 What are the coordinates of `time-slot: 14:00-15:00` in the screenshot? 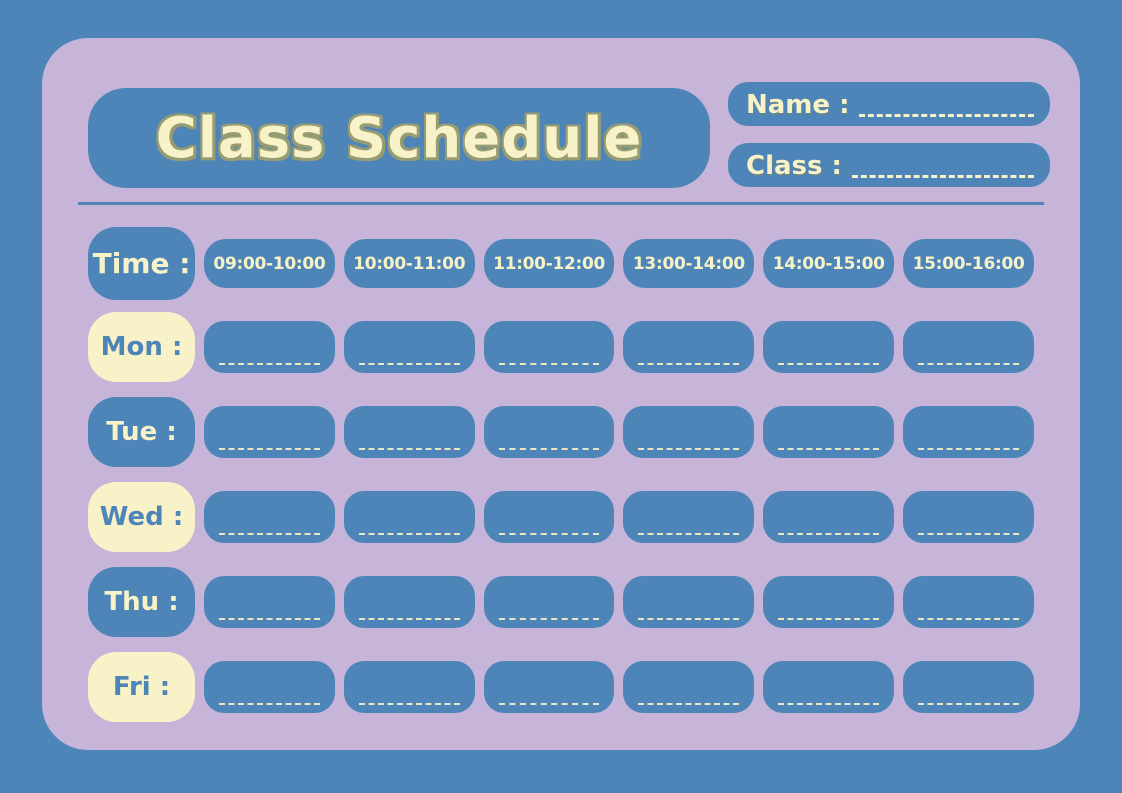 It's located at (829, 263).